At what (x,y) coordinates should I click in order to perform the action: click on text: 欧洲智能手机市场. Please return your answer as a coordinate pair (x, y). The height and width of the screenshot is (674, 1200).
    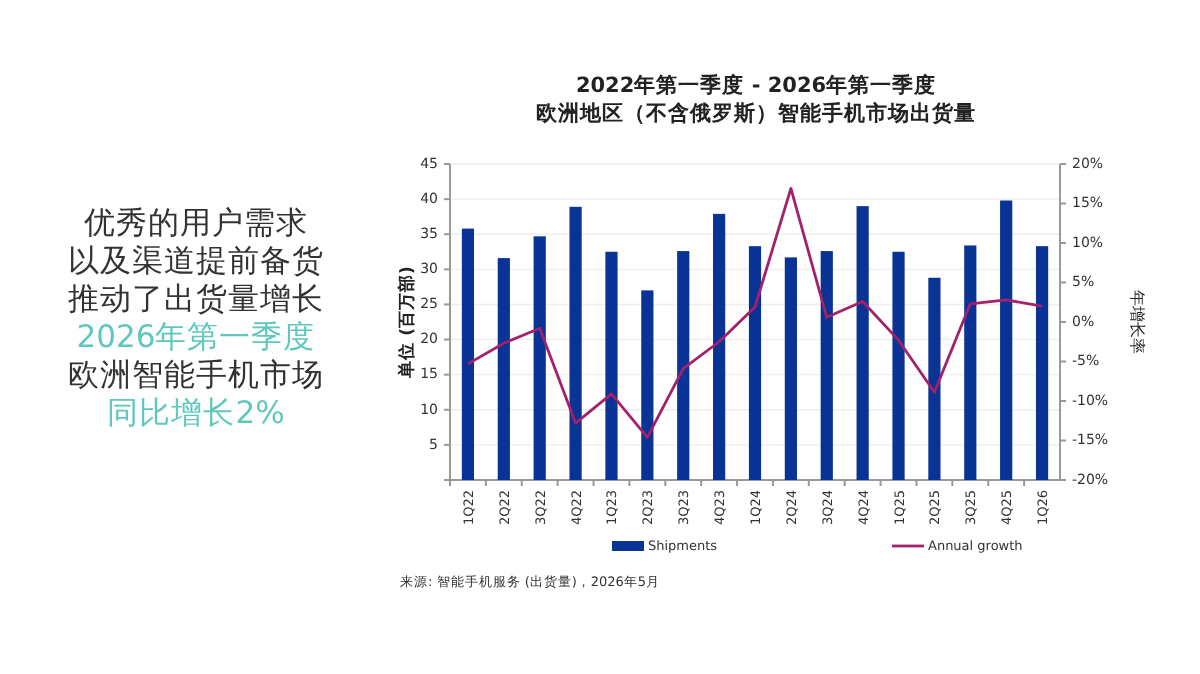
    Looking at the image, I should click on (196, 375).